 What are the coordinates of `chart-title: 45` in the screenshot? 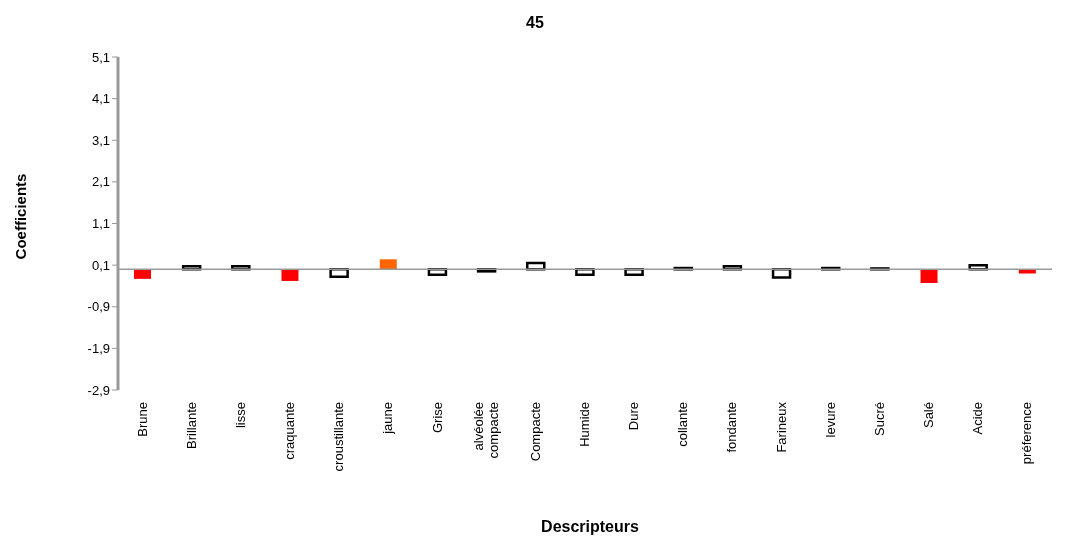 It's located at (535, 23).